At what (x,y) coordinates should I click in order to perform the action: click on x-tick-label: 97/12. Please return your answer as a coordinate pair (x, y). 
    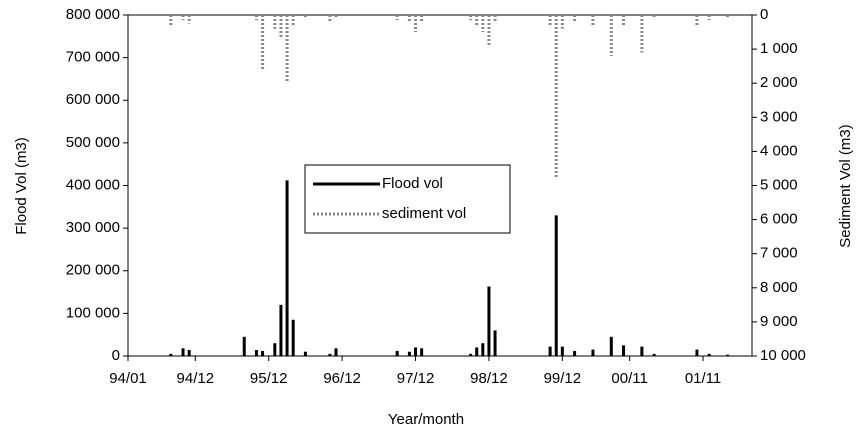
    Looking at the image, I should click on (416, 378).